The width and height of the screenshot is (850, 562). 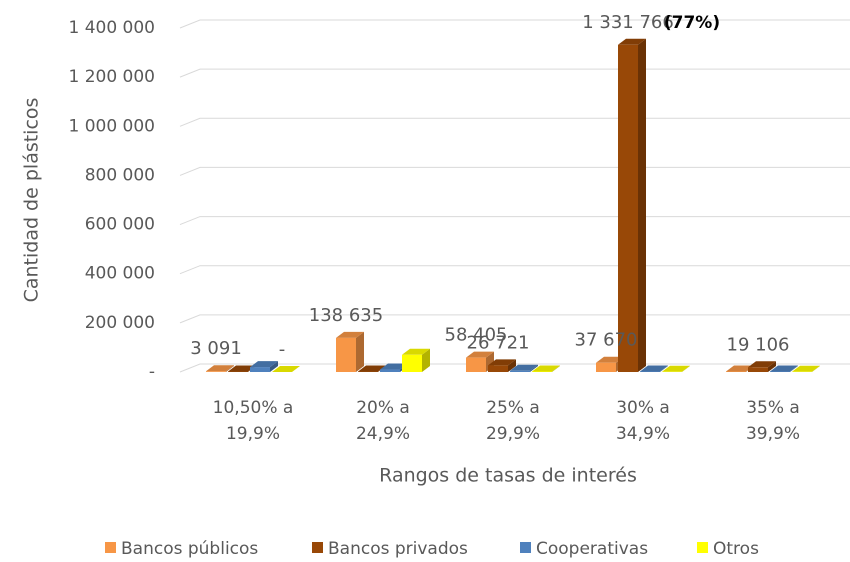 What do you see at coordinates (253, 421) in the screenshot?
I see `x-tick-label: 10,50% a 19,9%` at bounding box center [253, 421].